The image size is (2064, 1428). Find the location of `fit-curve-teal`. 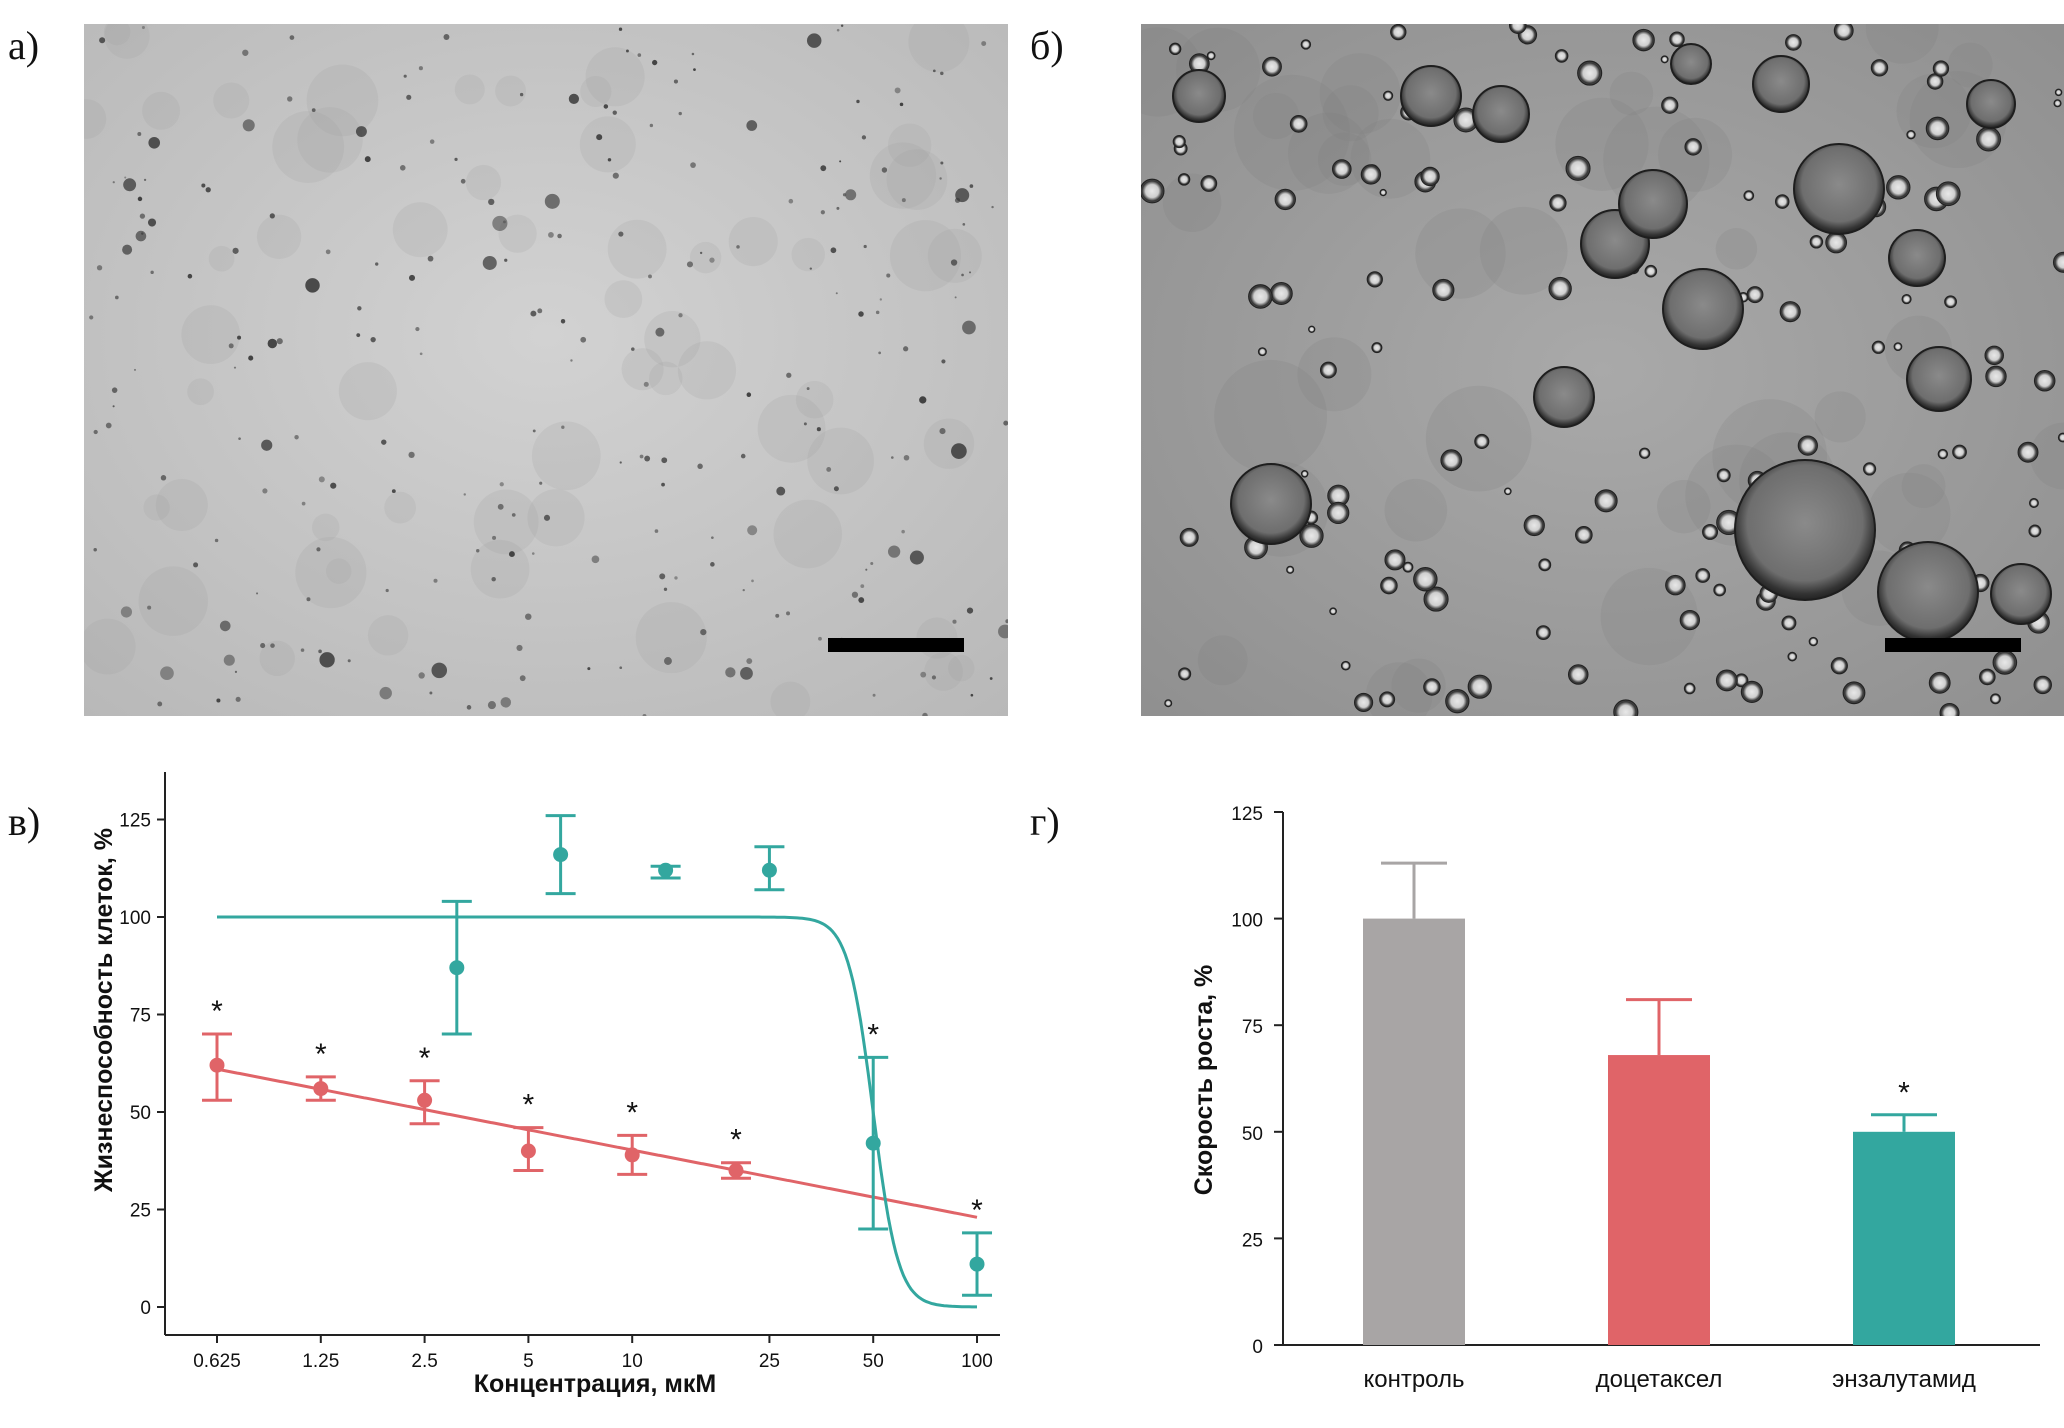

fit-curve-teal is located at coordinates (597, 1112).